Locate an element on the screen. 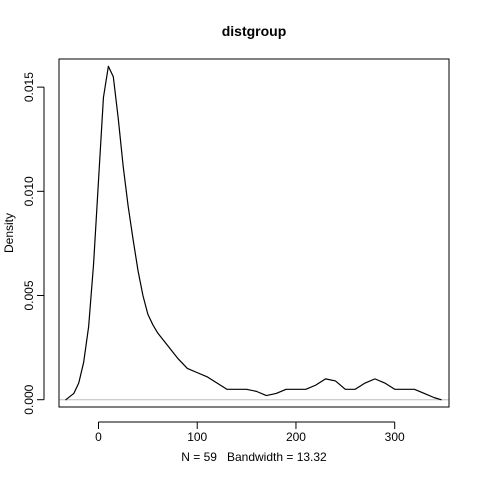  x-tick-label: 200 is located at coordinates (296, 437).